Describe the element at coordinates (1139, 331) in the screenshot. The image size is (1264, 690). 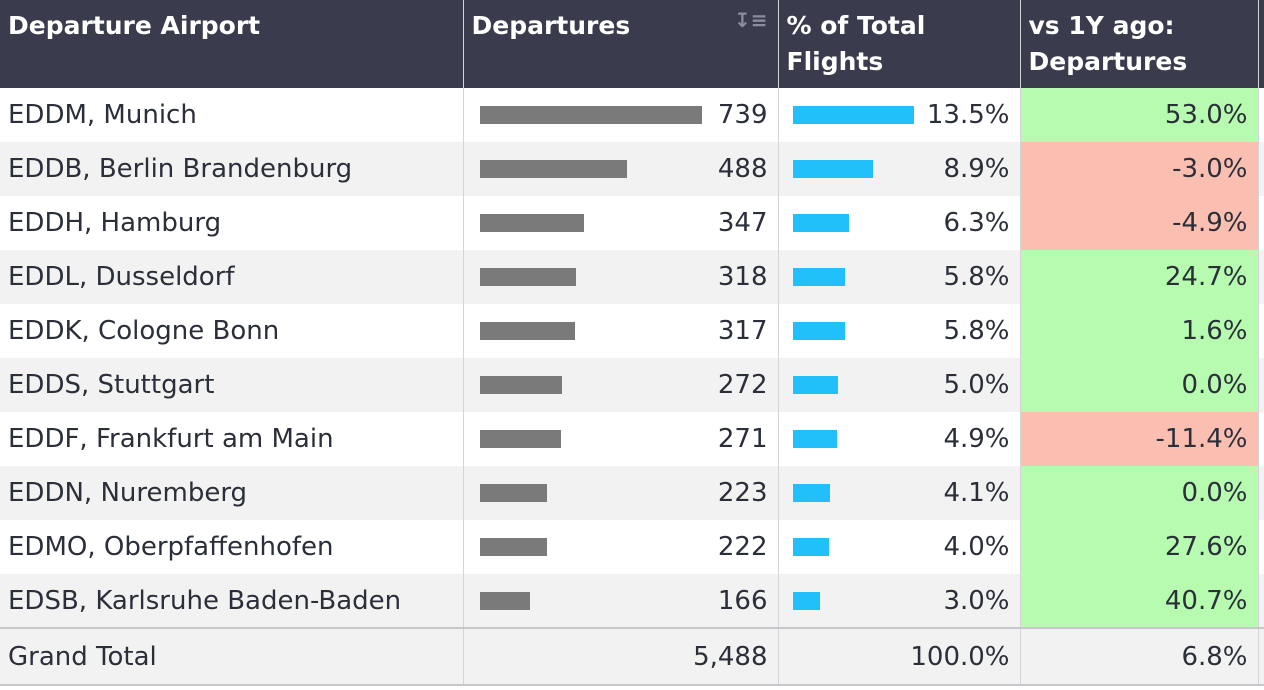
I see `yoy-cell: 1.6%` at that location.